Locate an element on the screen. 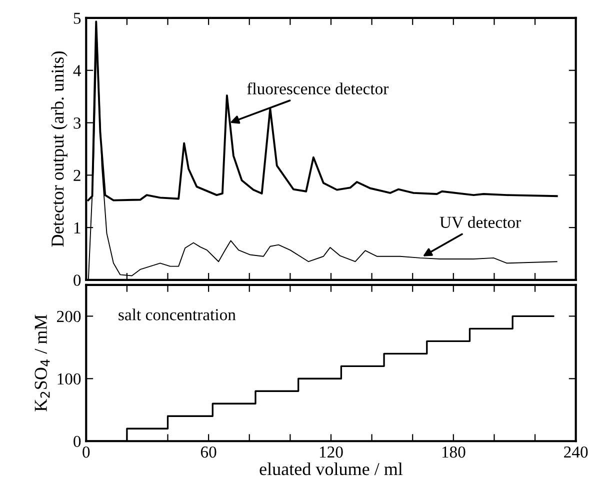  x-axis-title: eluated volume / ml is located at coordinates (331, 469).